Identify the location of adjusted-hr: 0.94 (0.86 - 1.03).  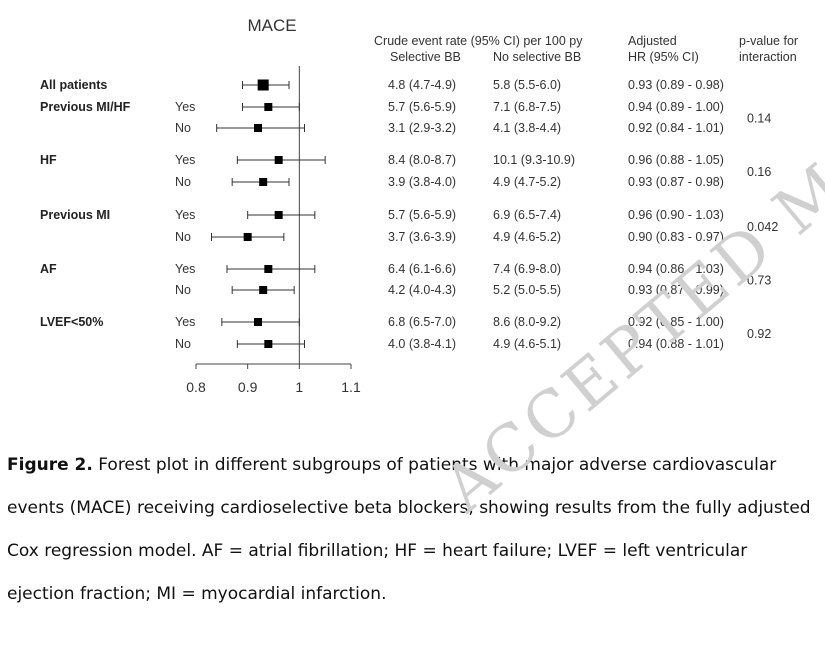
(676, 269).